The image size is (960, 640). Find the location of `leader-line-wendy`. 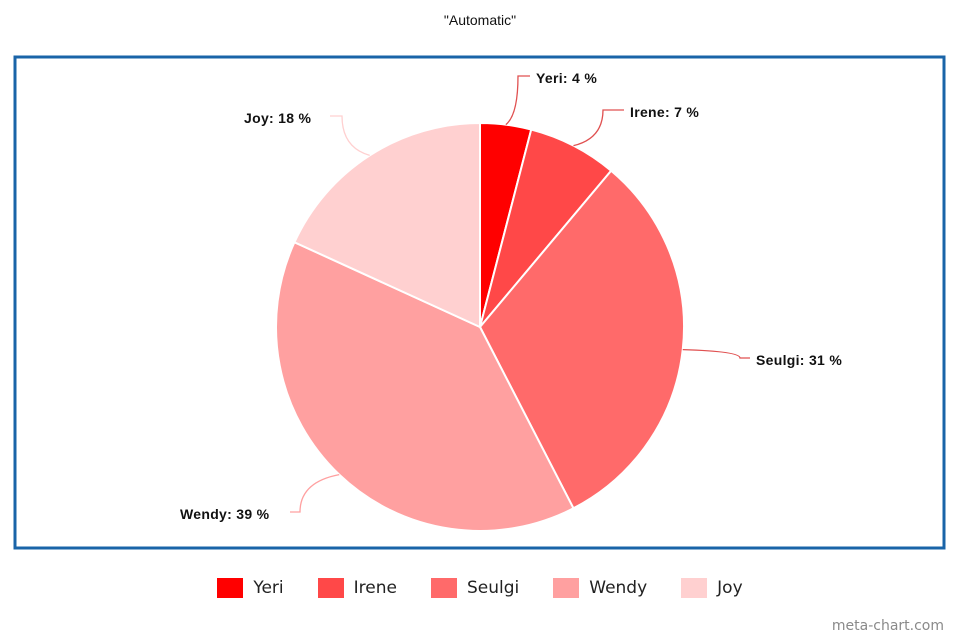

leader-line-wendy is located at coordinates (315, 493).